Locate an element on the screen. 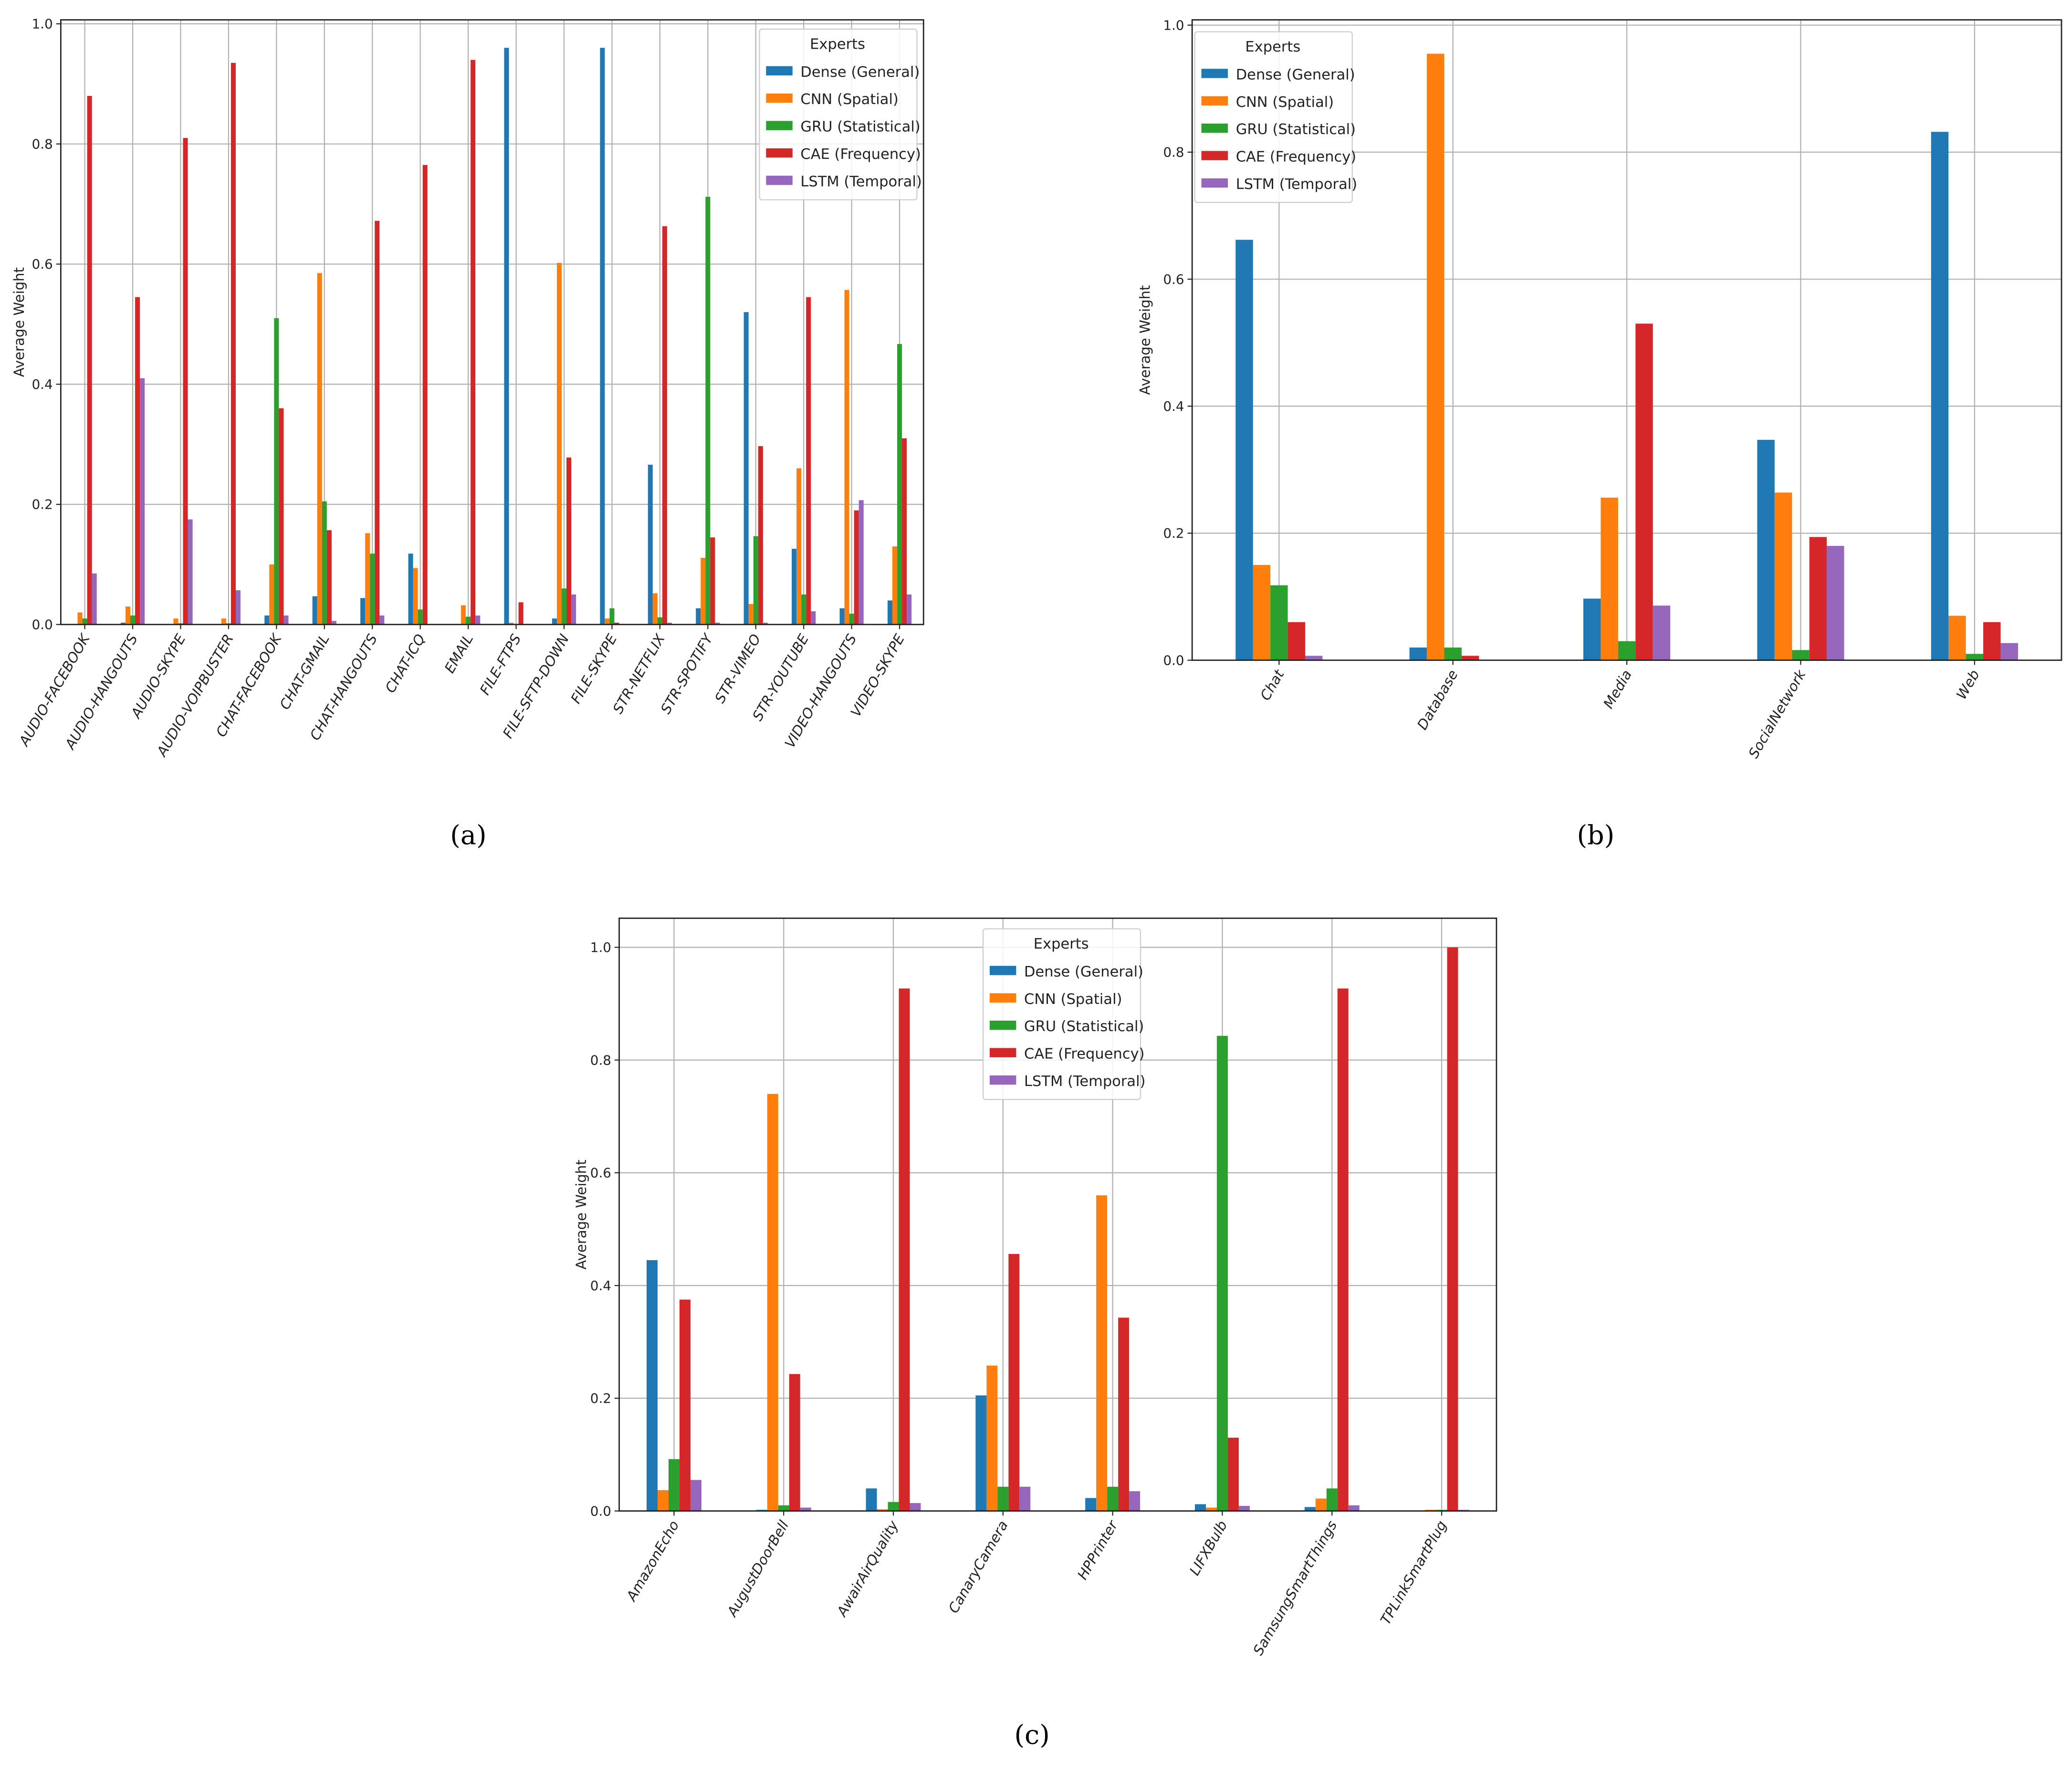  y-tick-label: 0.4 is located at coordinates (1173, 406).